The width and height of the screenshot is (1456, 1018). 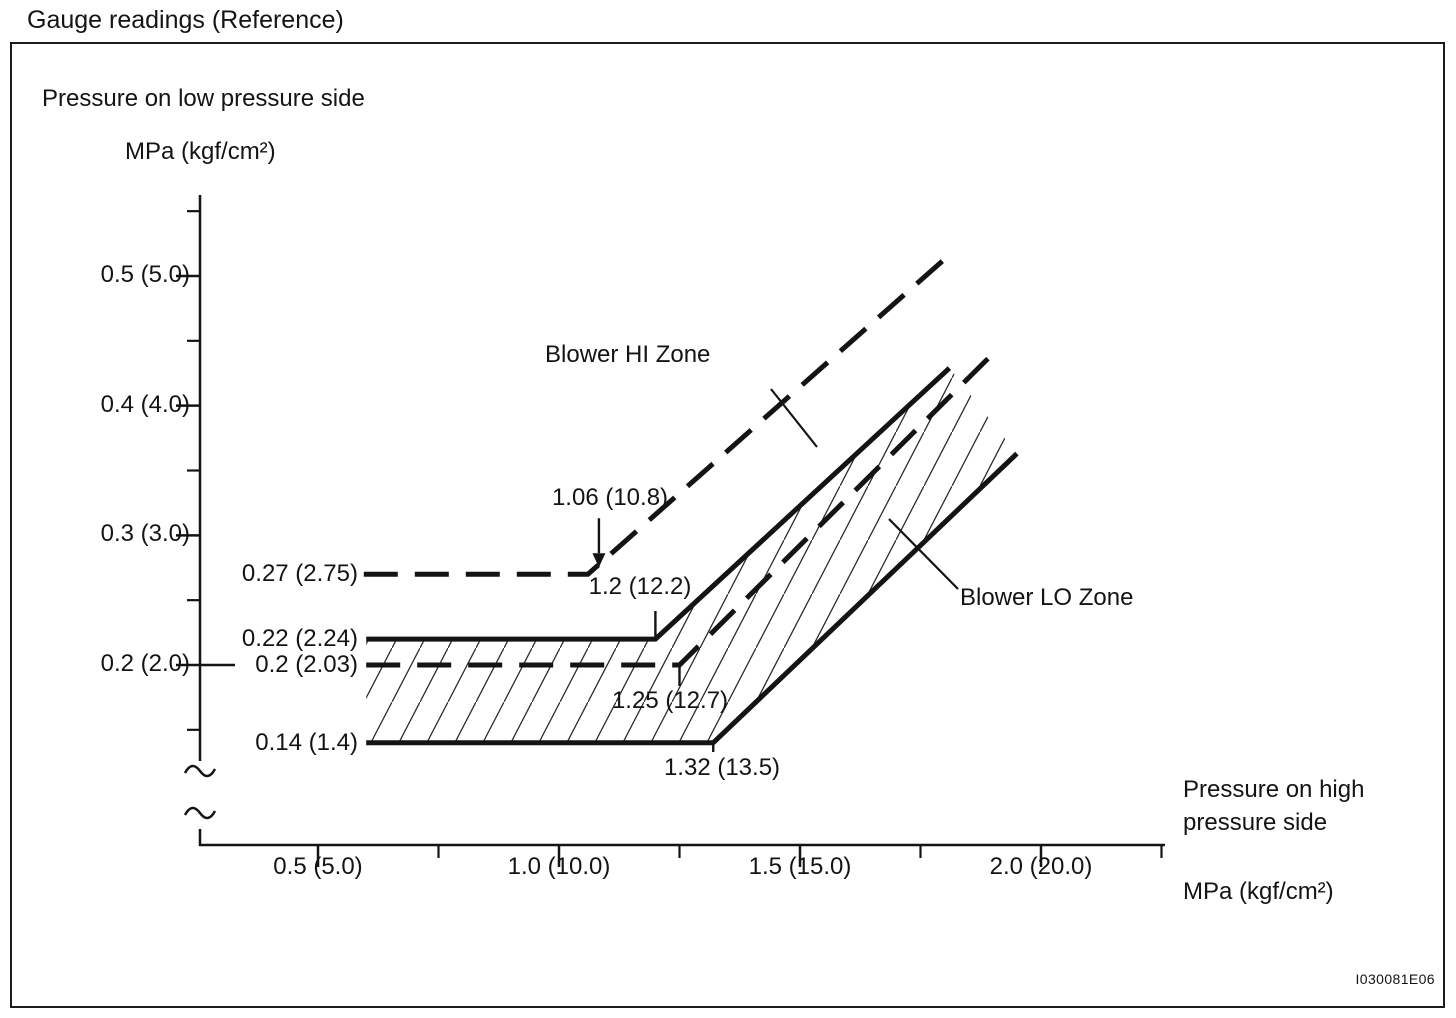 What do you see at coordinates (145, 534) in the screenshot?
I see `y-tick-label: 0.3 (3.0)` at bounding box center [145, 534].